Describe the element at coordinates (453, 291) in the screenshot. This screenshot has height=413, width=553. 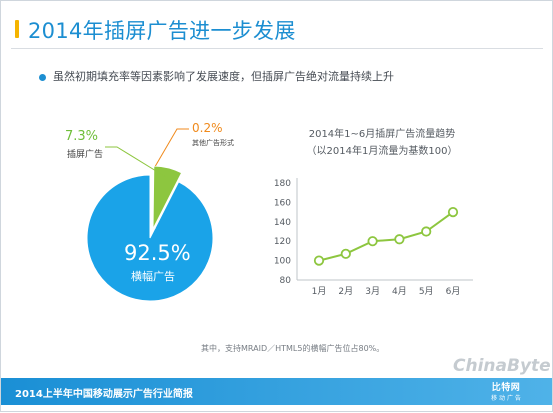
I see `x-tick-label: 6月` at that location.